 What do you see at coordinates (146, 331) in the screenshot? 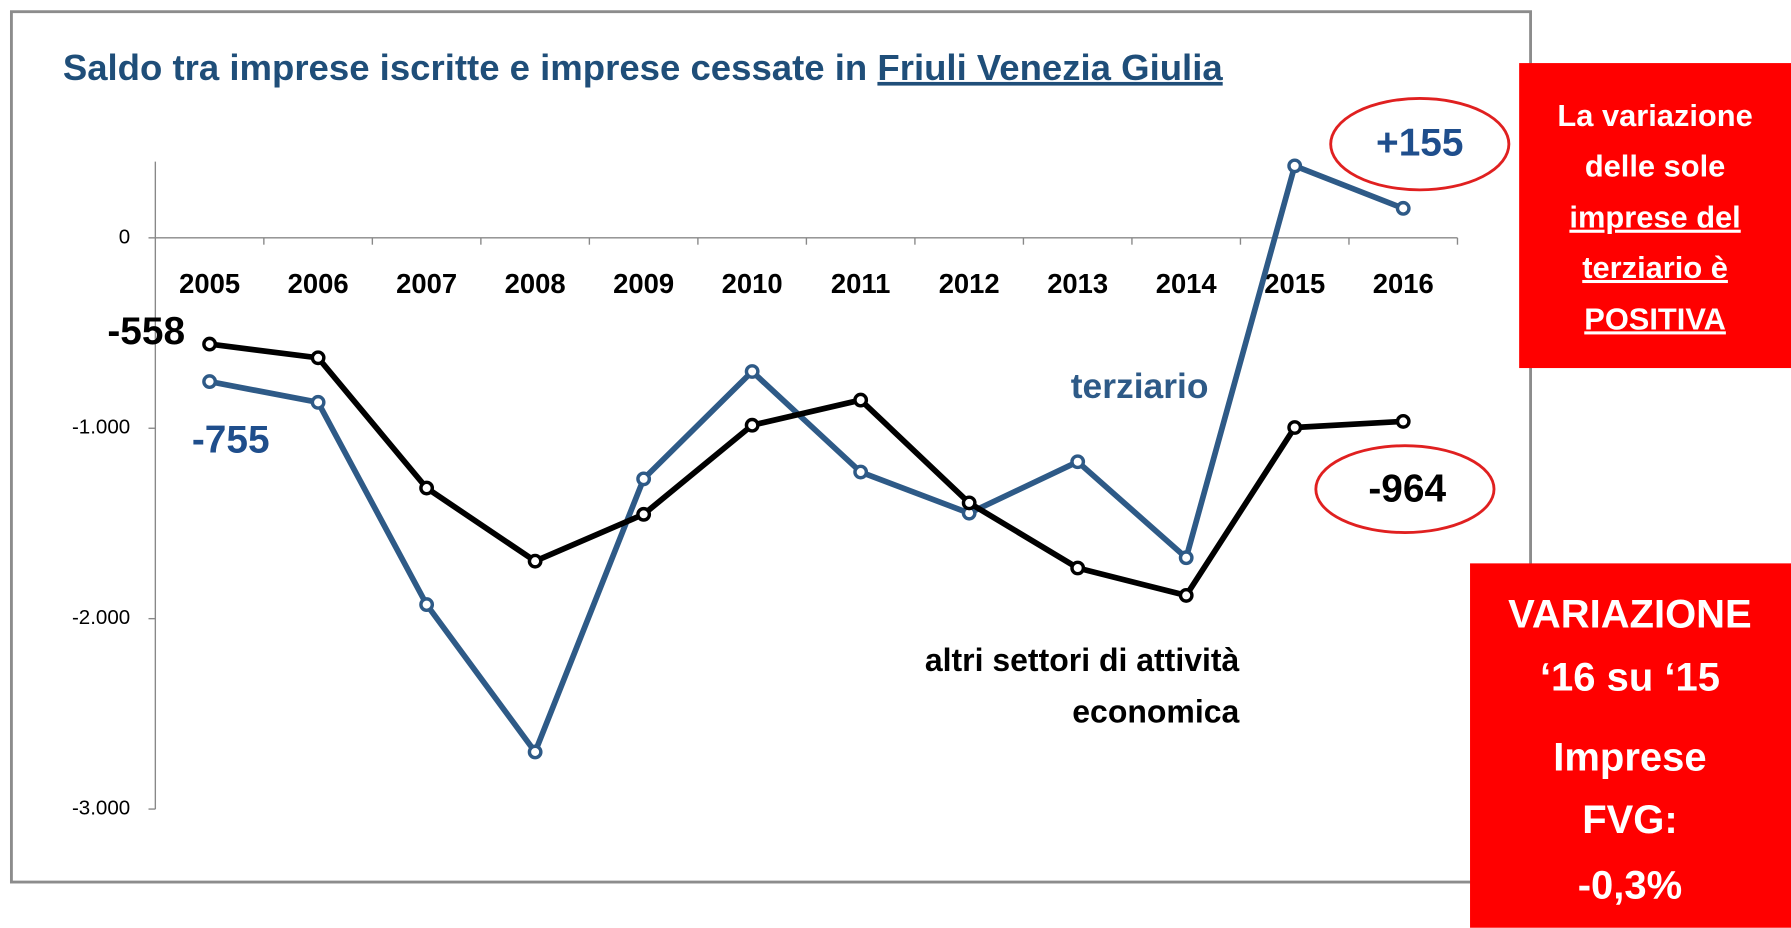
I see `data-label: -558` at bounding box center [146, 331].